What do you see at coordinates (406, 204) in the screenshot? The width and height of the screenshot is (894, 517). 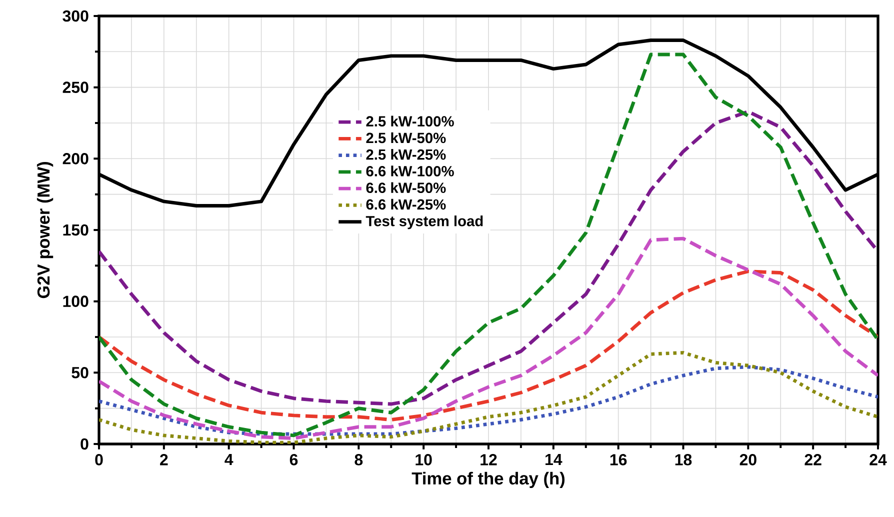 I see `legend-label: 6.6 kW-25%` at bounding box center [406, 204].